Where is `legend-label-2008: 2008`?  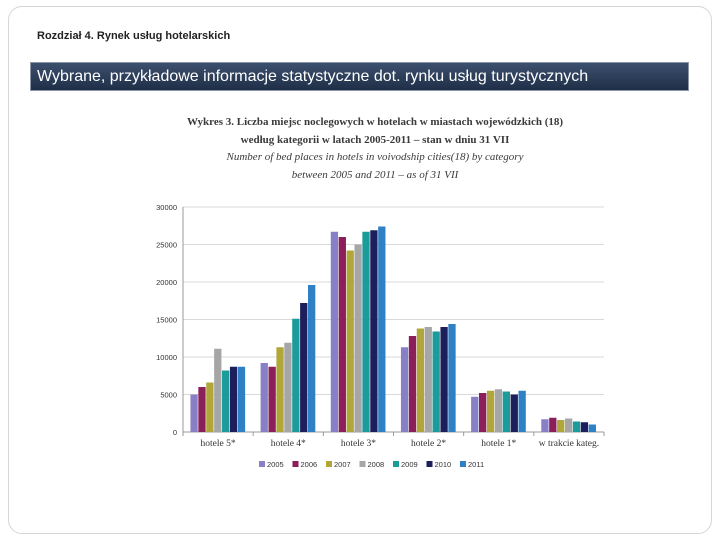 legend-label-2008: 2008 is located at coordinates (376, 464).